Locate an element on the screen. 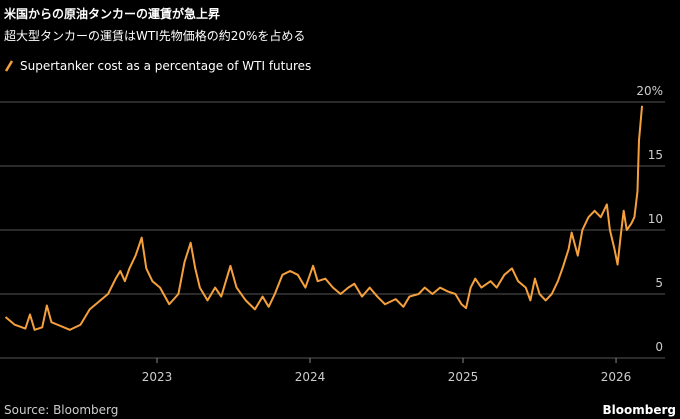  source: Source: Bloomberg is located at coordinates (61, 410).